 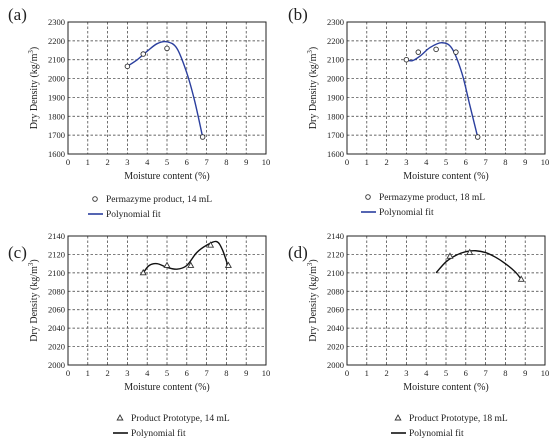 What do you see at coordinates (56, 291) in the screenshot?
I see `y-tick-label: 2080` at bounding box center [56, 291].